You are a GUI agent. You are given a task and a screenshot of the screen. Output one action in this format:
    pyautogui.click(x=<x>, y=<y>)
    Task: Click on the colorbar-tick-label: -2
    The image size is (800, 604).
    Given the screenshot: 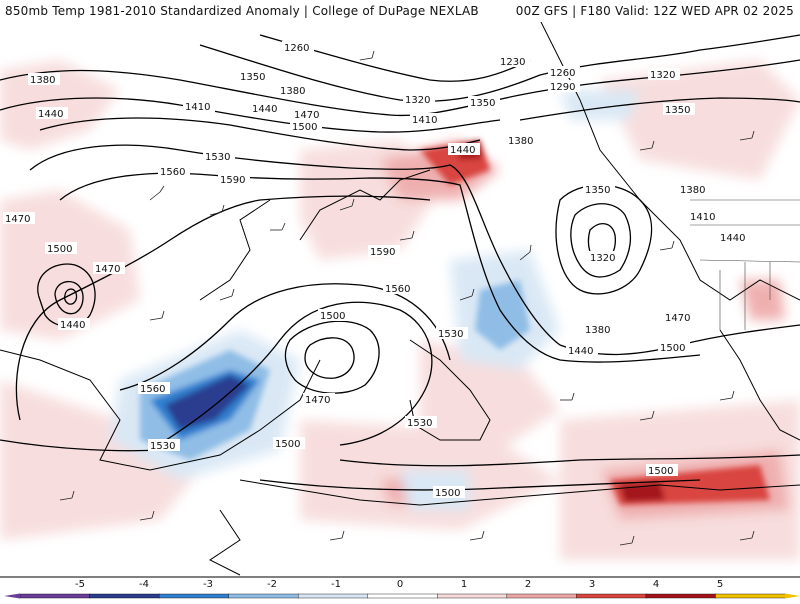 What is the action you would take?
    pyautogui.click(x=272, y=584)
    